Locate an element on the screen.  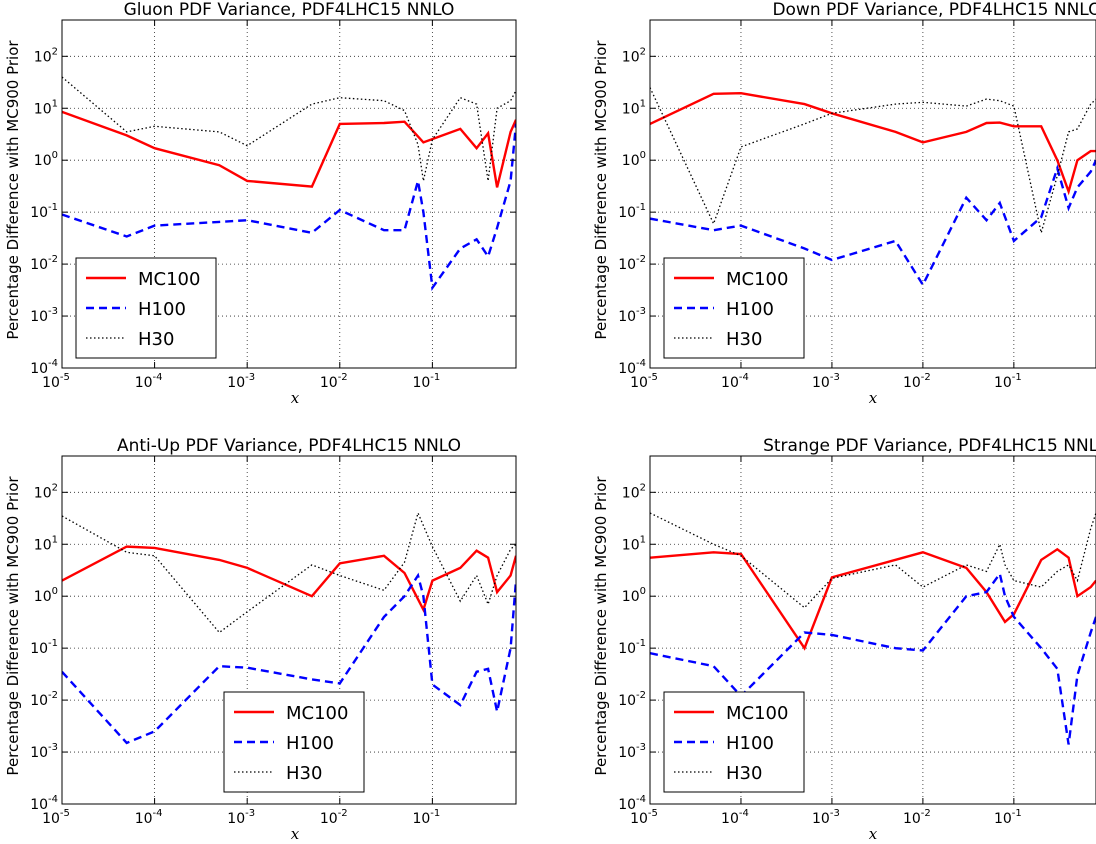
chart-title: Strange PDF Variance, PDF4LHC15 NNLO is located at coordinates (929, 446).